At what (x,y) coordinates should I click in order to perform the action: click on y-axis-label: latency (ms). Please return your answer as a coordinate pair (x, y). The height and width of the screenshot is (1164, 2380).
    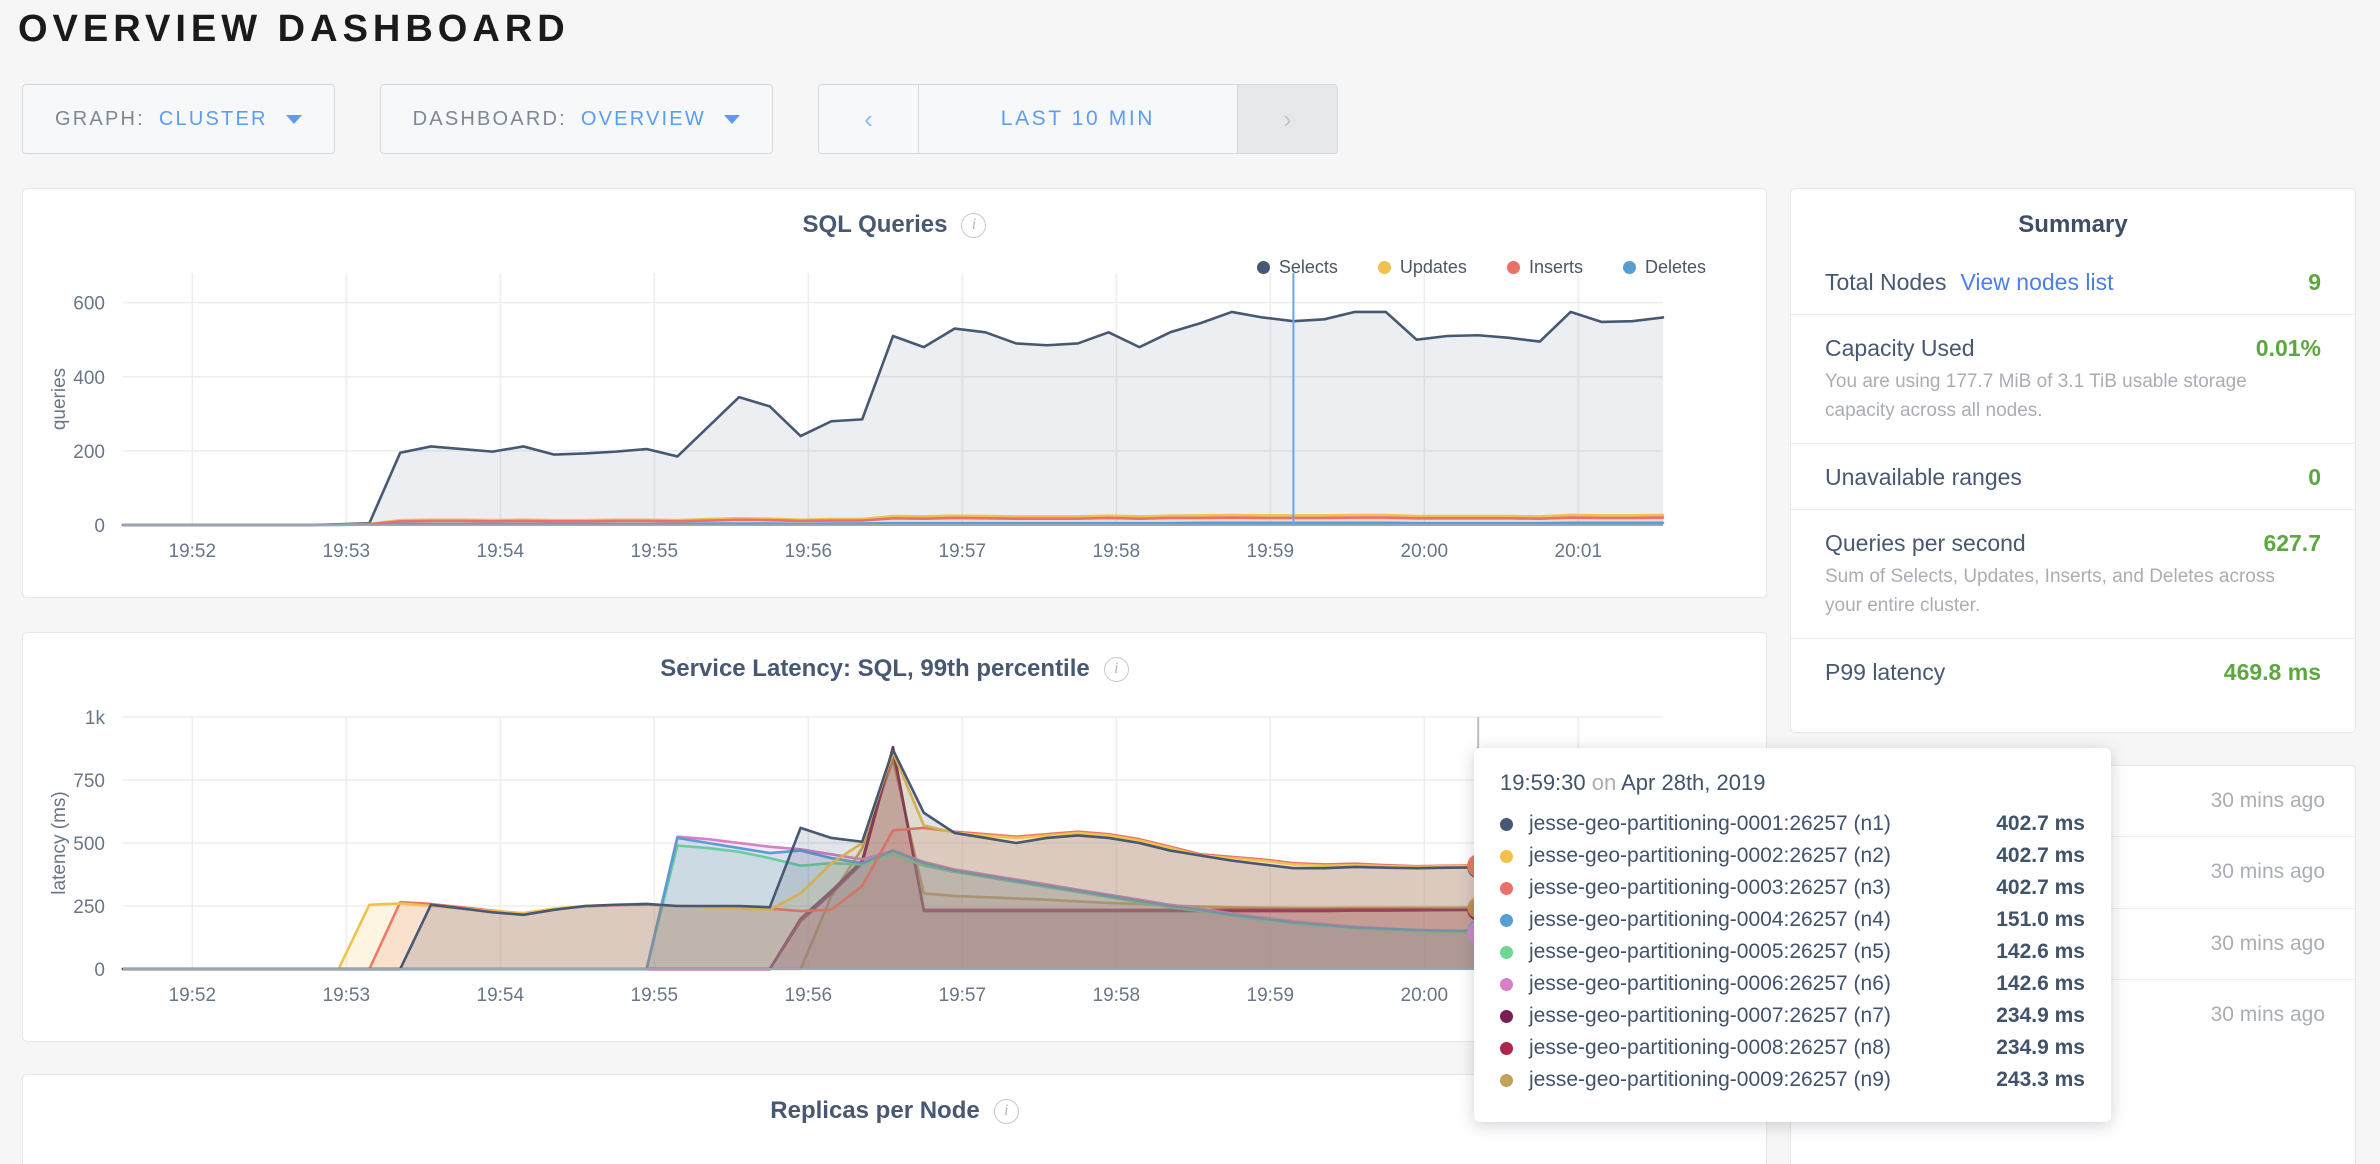
    Looking at the image, I should click on (59, 842).